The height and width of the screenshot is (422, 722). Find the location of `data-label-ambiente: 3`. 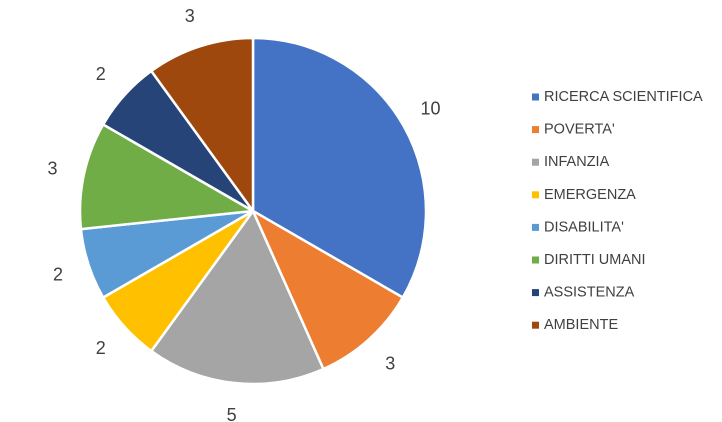

data-label-ambiente: 3 is located at coordinates (190, 16).